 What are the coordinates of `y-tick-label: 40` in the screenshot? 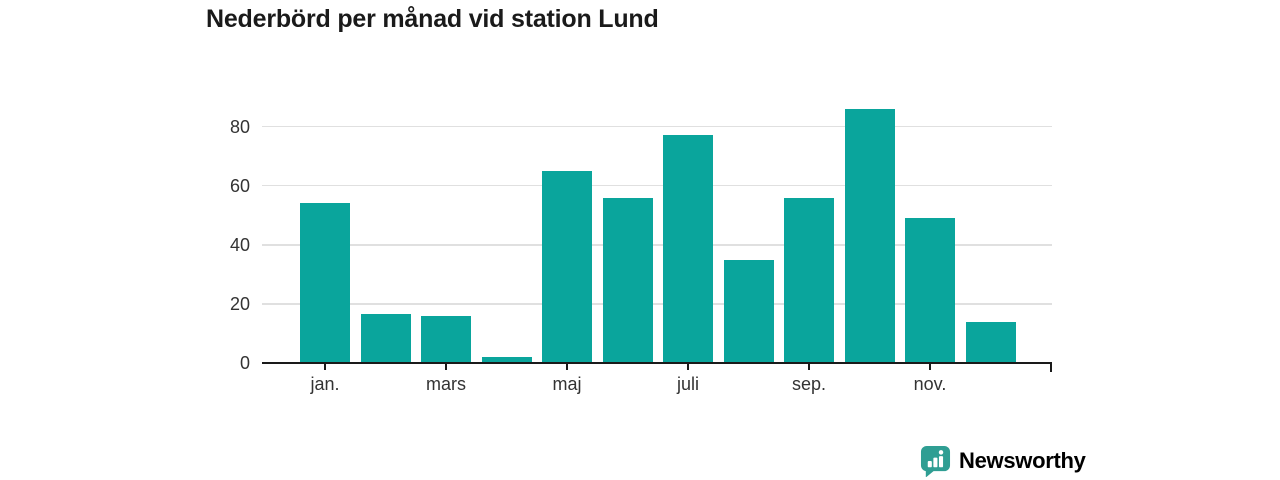 It's located at (239, 244).